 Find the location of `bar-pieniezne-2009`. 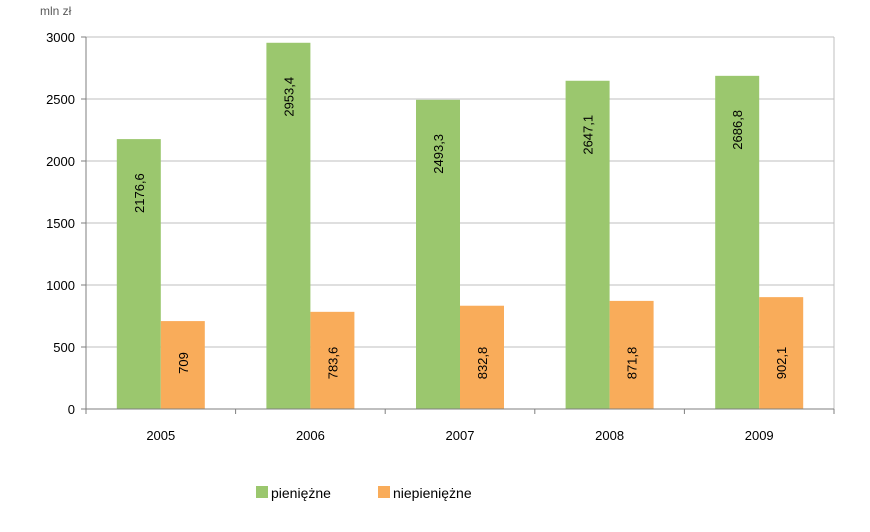

bar-pieniezne-2009 is located at coordinates (737, 242).